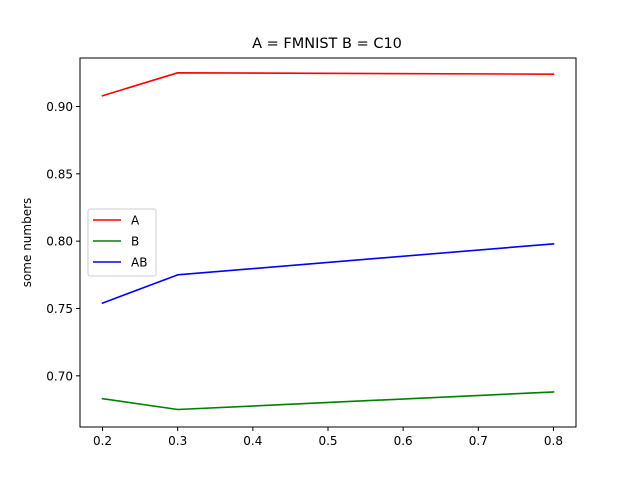 This screenshot has height=480, width=640. Describe the element at coordinates (327, 441) in the screenshot. I see `x-tick-label: 0.5` at that location.